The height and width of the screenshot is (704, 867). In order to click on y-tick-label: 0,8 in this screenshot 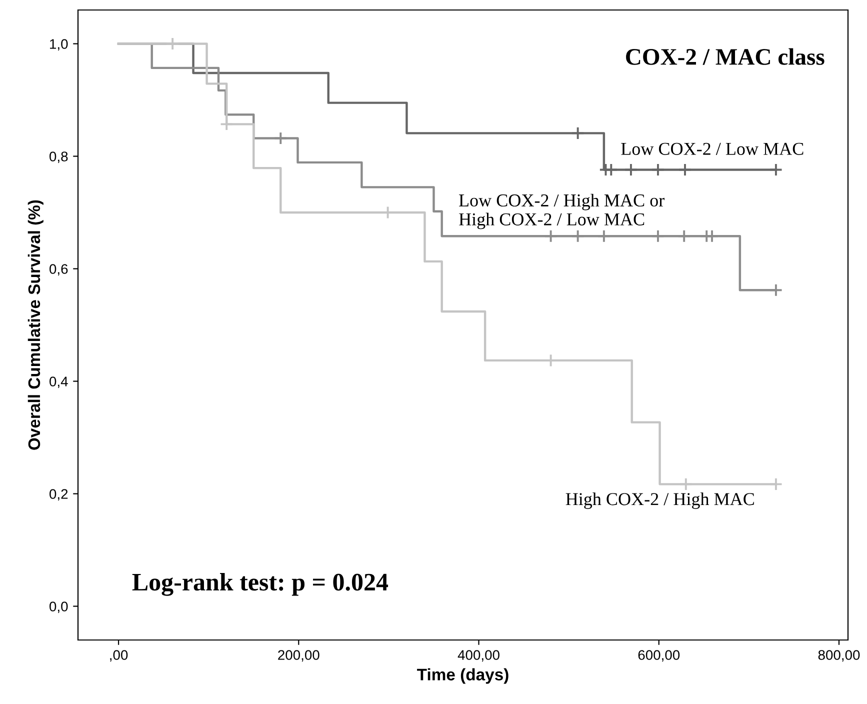, I will do `click(59, 158)`.